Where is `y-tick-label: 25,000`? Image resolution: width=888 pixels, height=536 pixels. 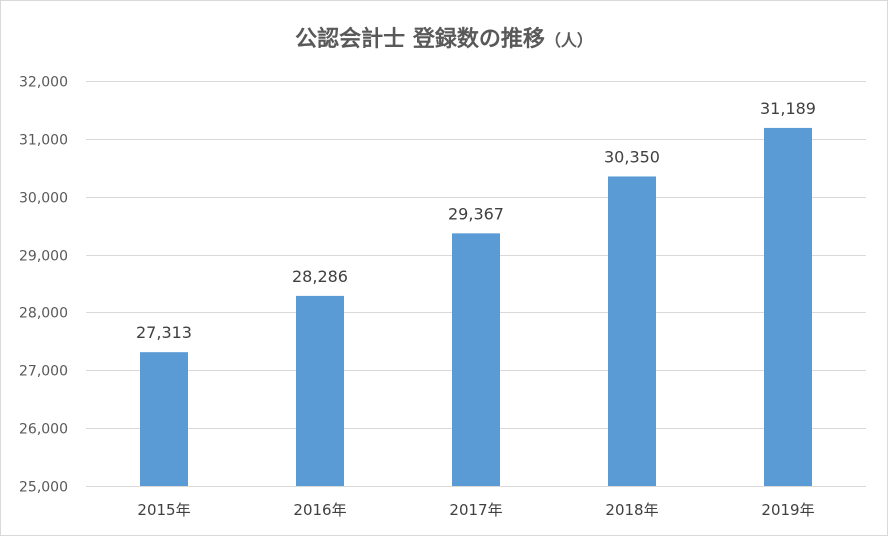
y-tick-label: 25,000 is located at coordinates (43, 488).